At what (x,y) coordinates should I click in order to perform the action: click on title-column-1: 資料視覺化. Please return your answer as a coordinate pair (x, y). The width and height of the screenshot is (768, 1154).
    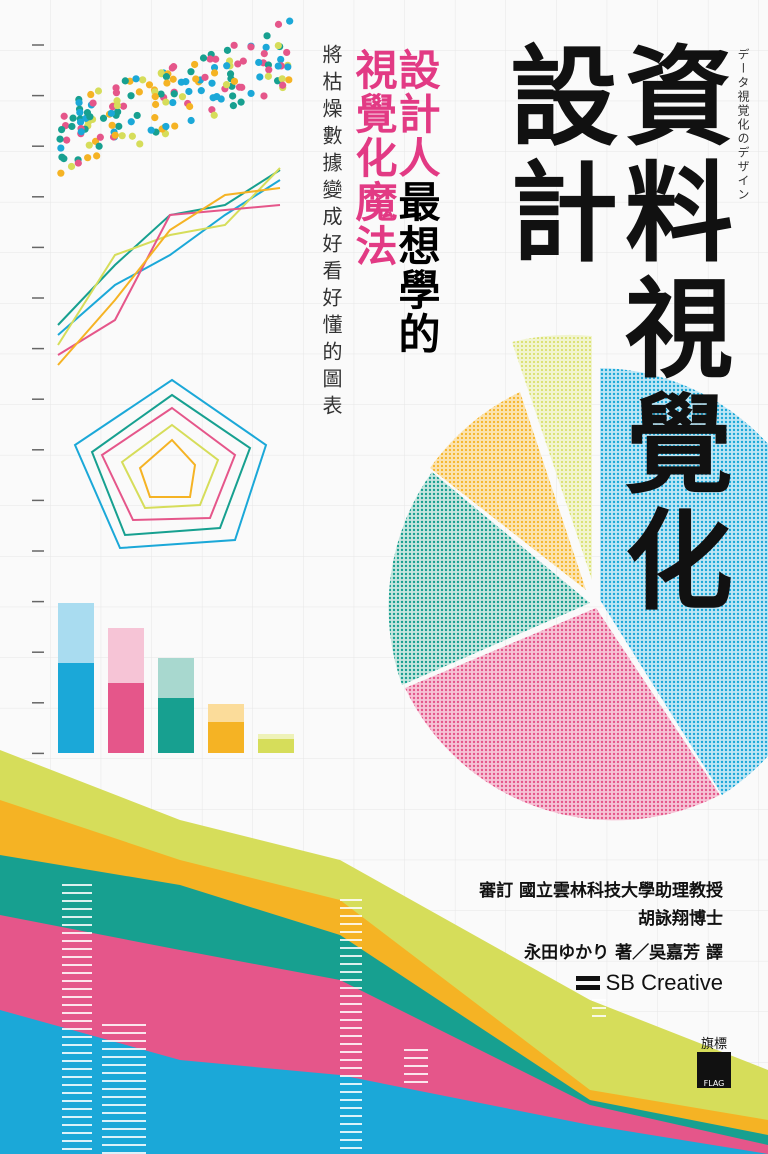
    Looking at the image, I should click on (669, 330).